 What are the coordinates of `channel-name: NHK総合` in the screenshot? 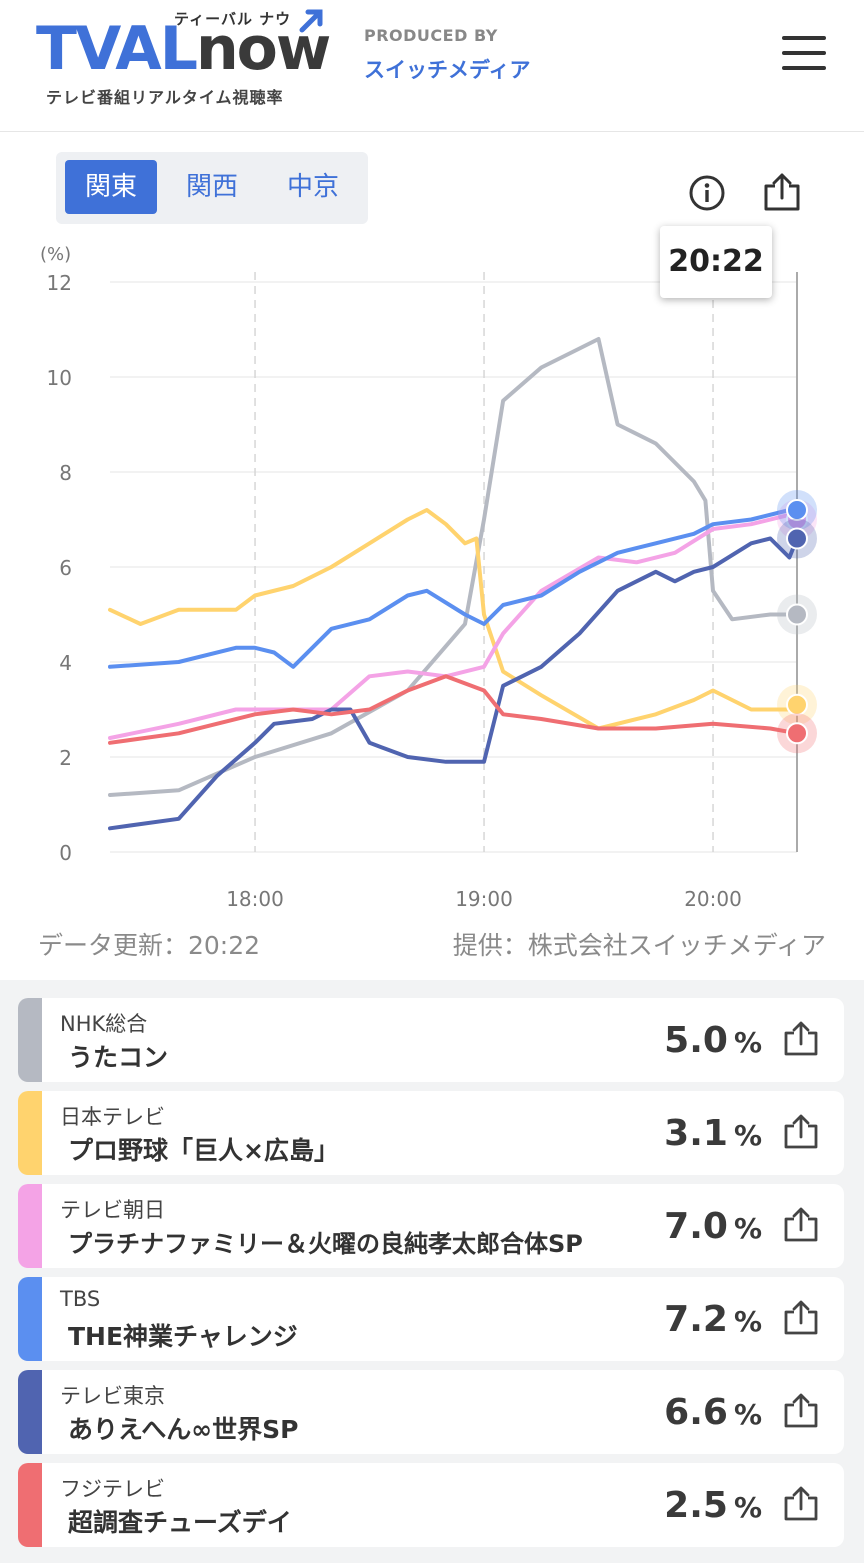 It's located at (104, 1024).